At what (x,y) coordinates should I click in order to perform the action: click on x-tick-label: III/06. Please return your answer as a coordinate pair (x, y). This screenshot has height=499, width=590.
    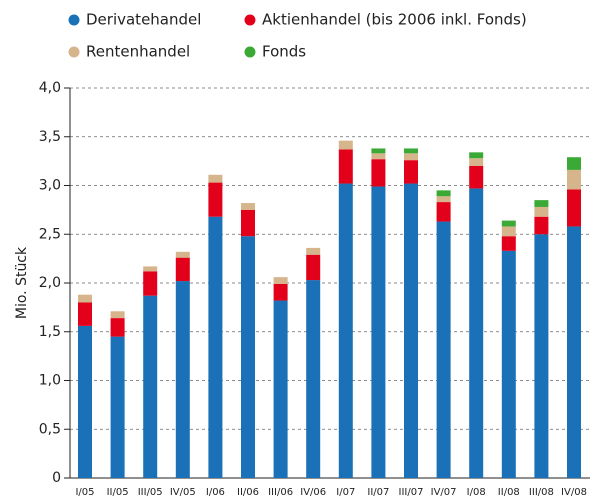
    Looking at the image, I should click on (280, 492).